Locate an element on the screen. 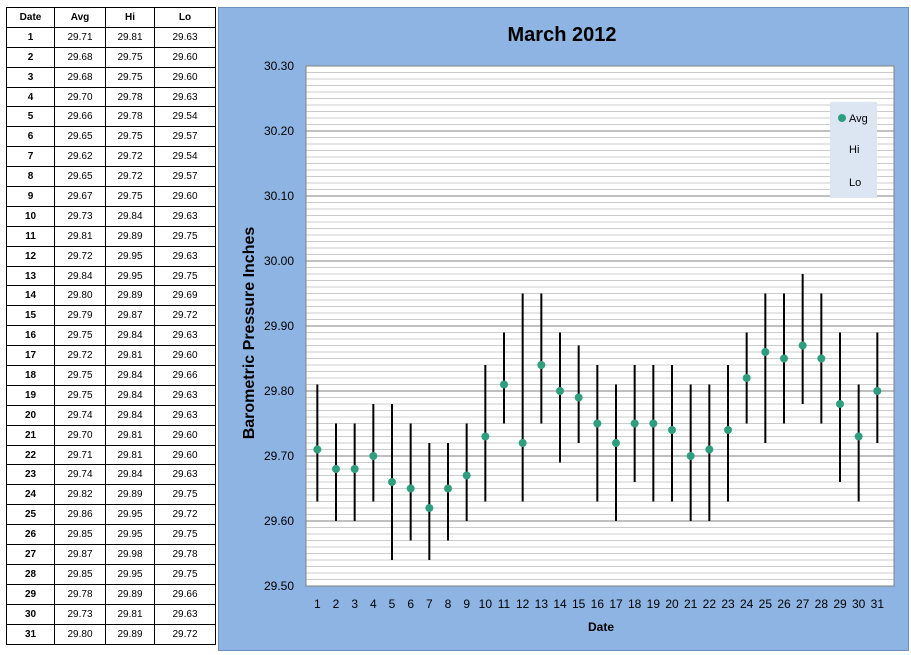 The image size is (911, 655). cell-avg: 29.85 is located at coordinates (80, 535).